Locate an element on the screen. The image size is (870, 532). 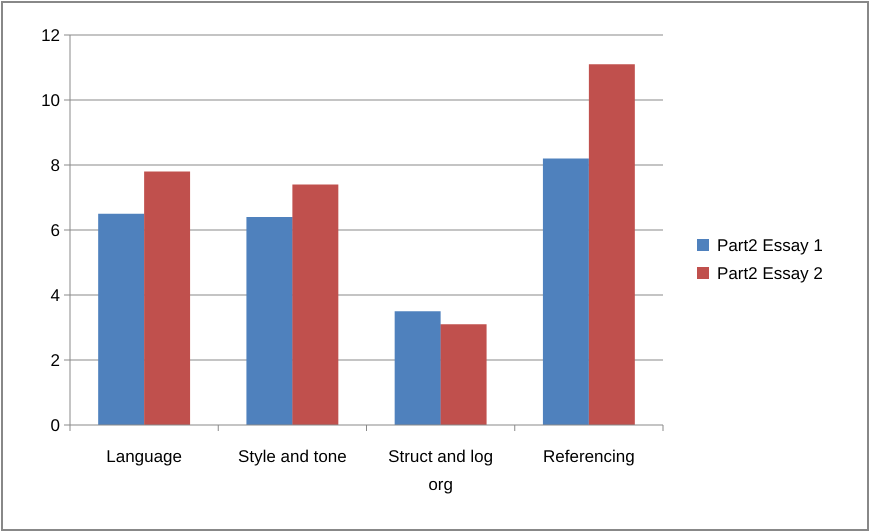
y-tick-label: 6 is located at coordinates (55, 230).